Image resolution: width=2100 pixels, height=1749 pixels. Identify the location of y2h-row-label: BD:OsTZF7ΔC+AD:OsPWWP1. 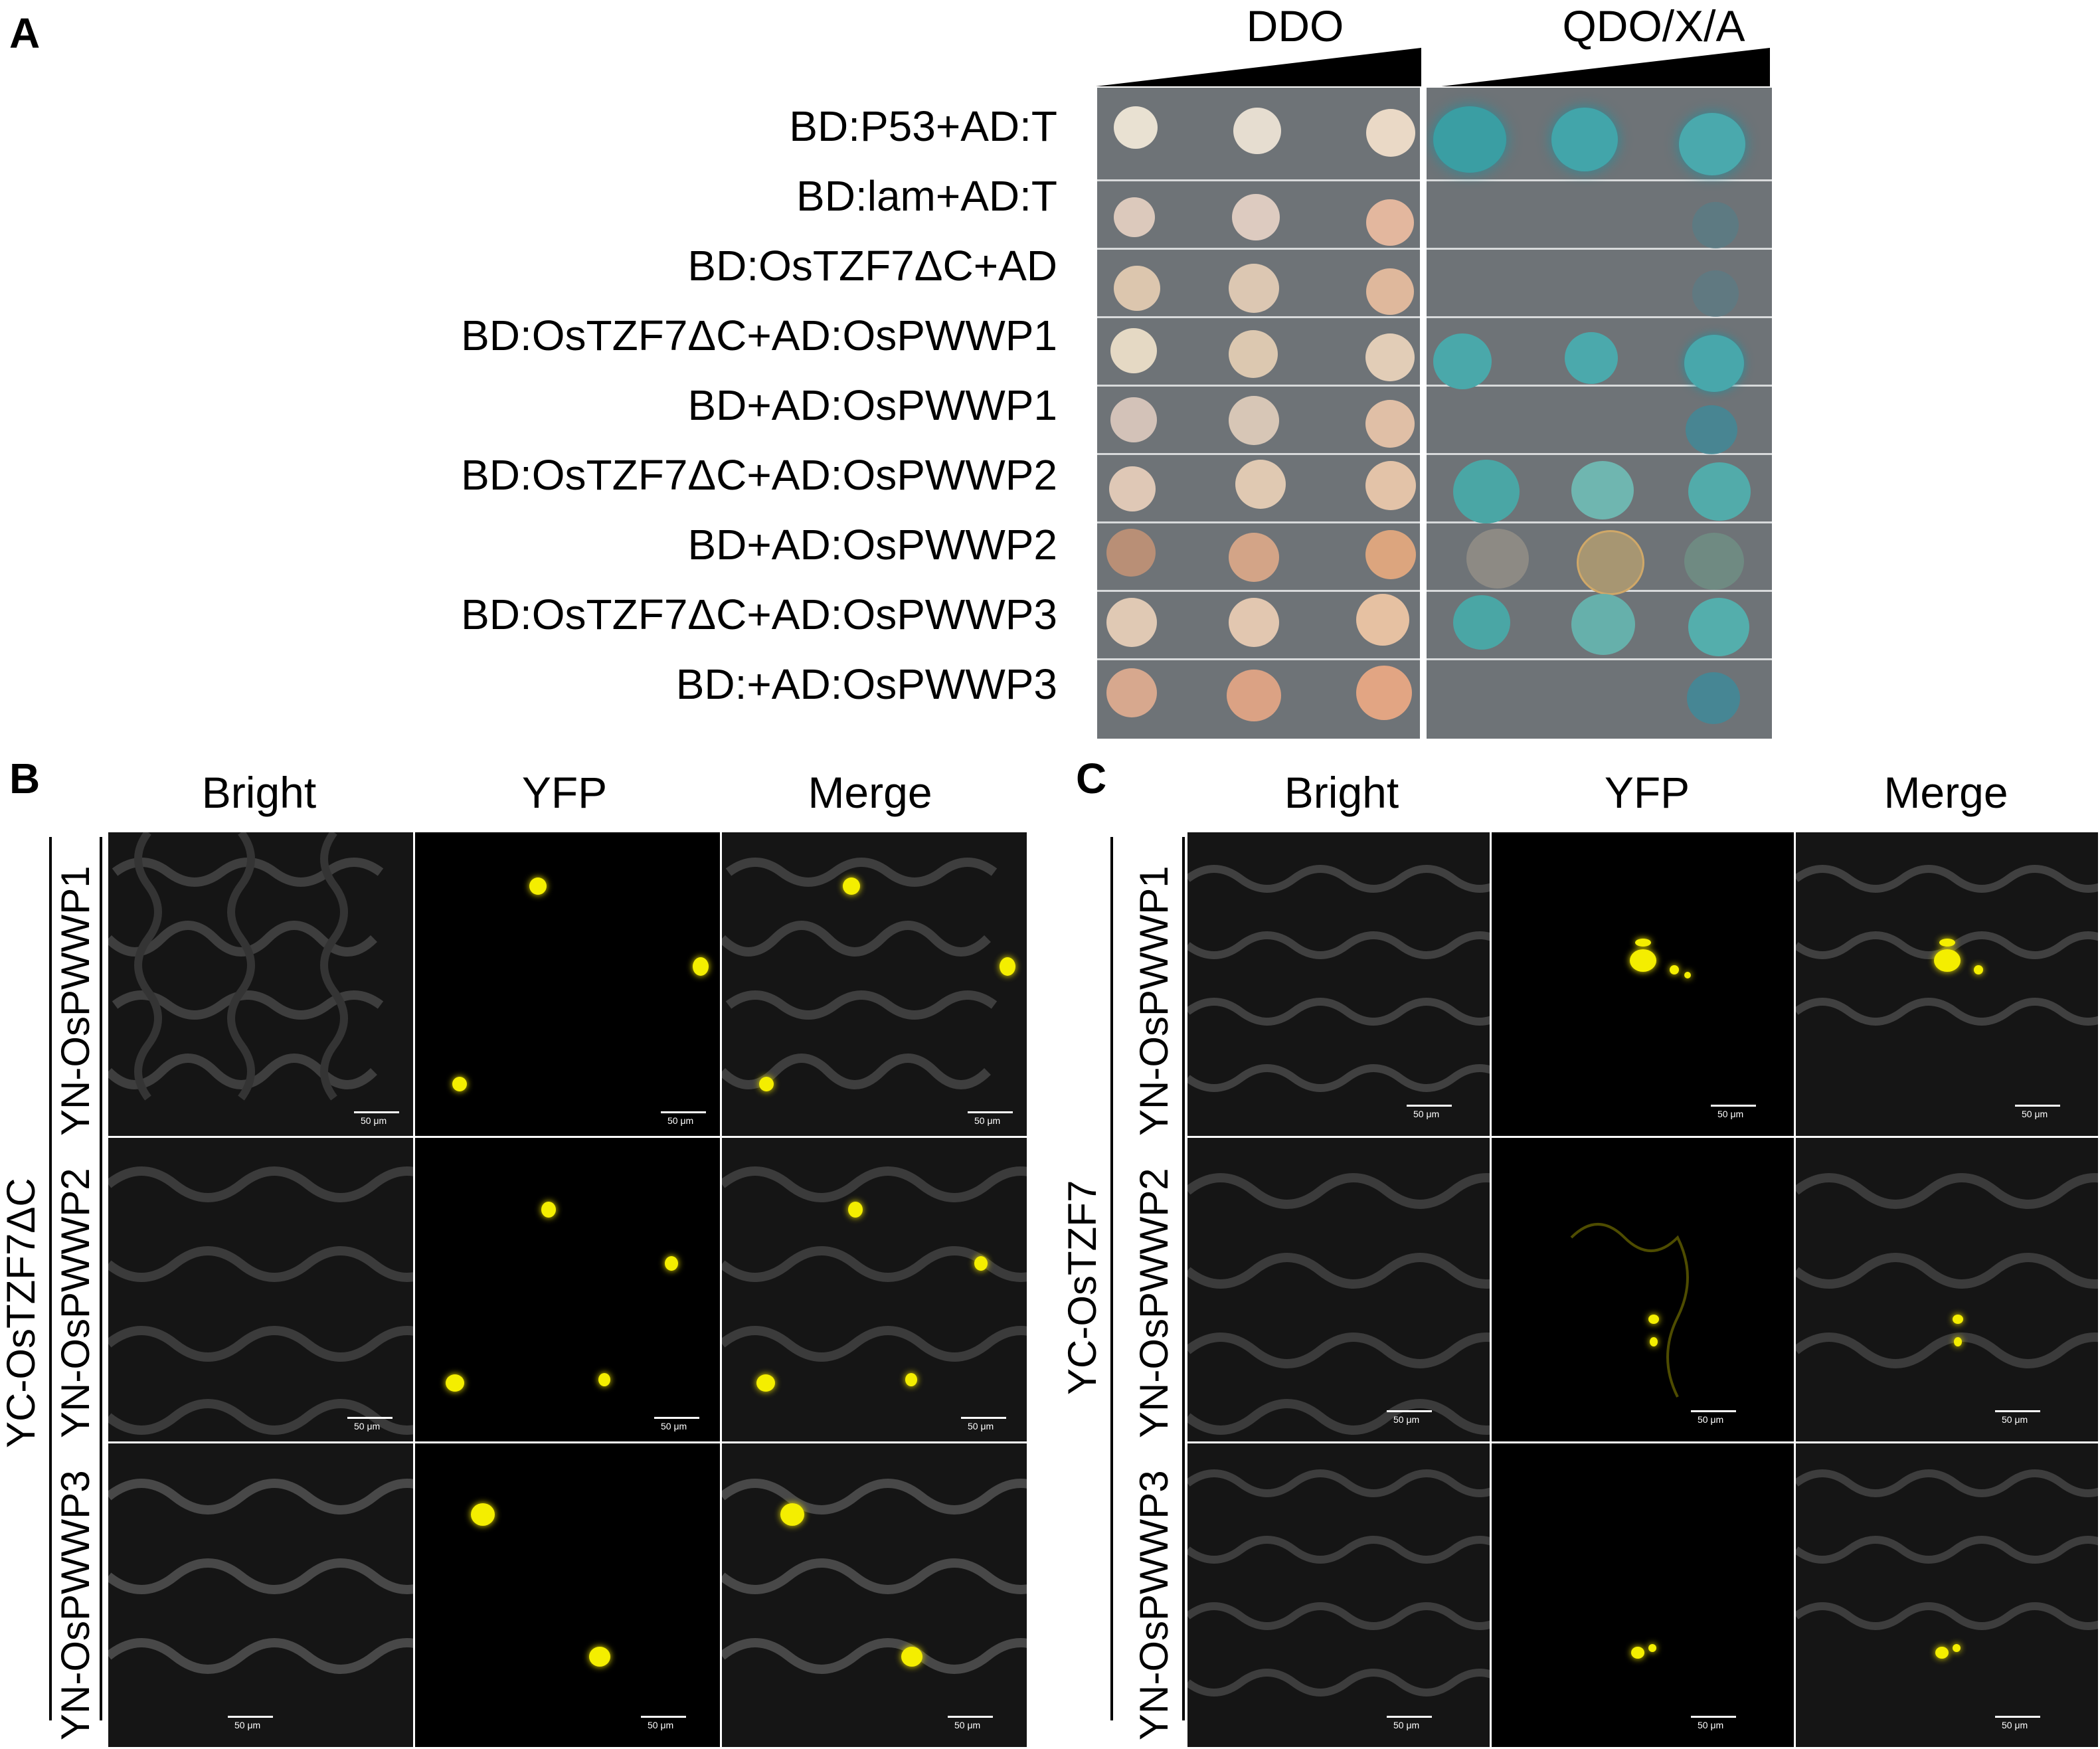
(759, 335).